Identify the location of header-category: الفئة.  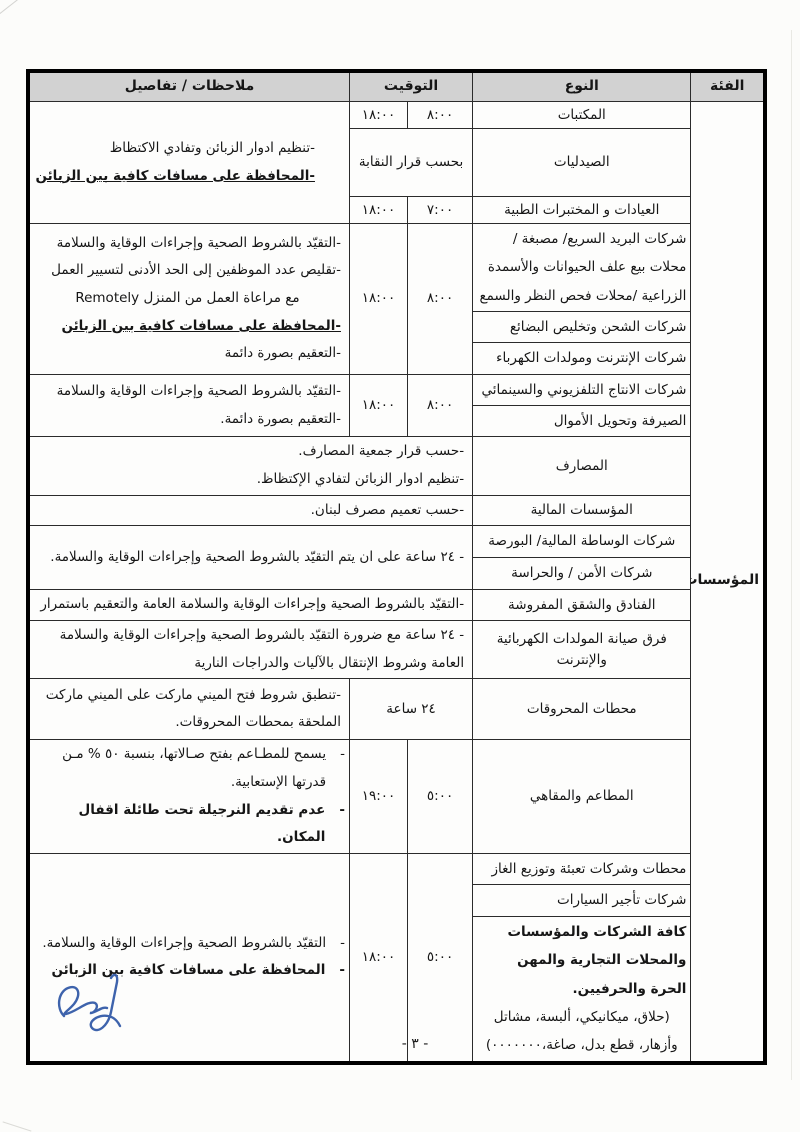
(728, 86).